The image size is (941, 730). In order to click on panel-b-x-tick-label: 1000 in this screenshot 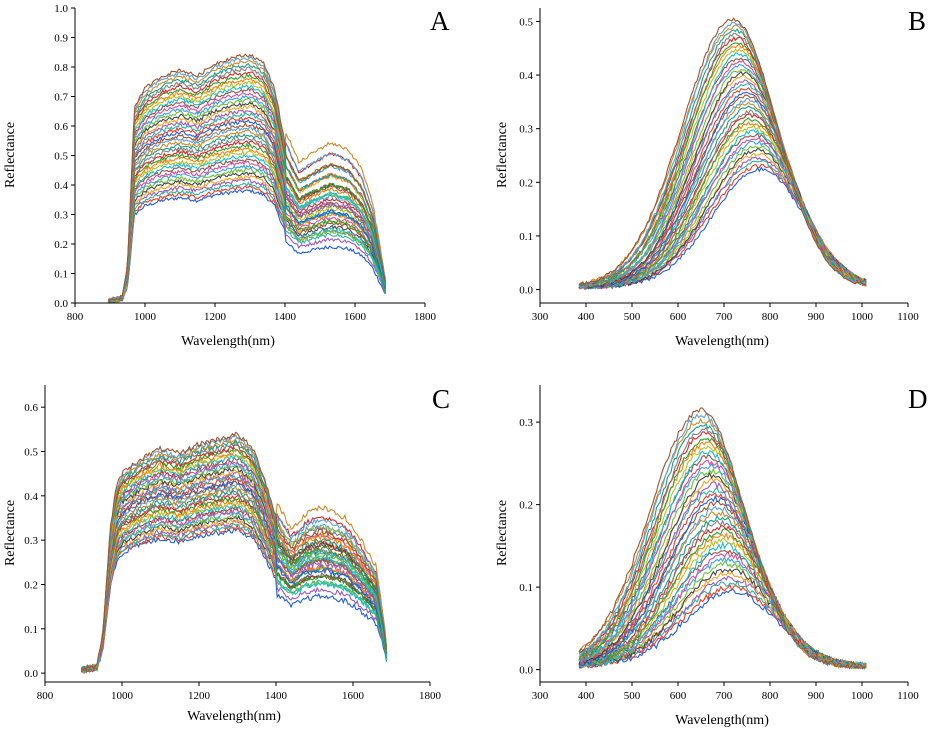, I will do `click(862, 317)`.